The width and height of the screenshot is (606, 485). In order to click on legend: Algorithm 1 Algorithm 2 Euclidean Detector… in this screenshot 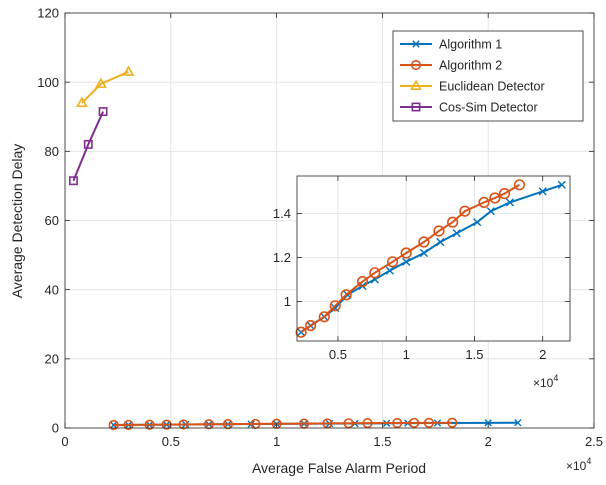, I will do `click(488, 76)`.